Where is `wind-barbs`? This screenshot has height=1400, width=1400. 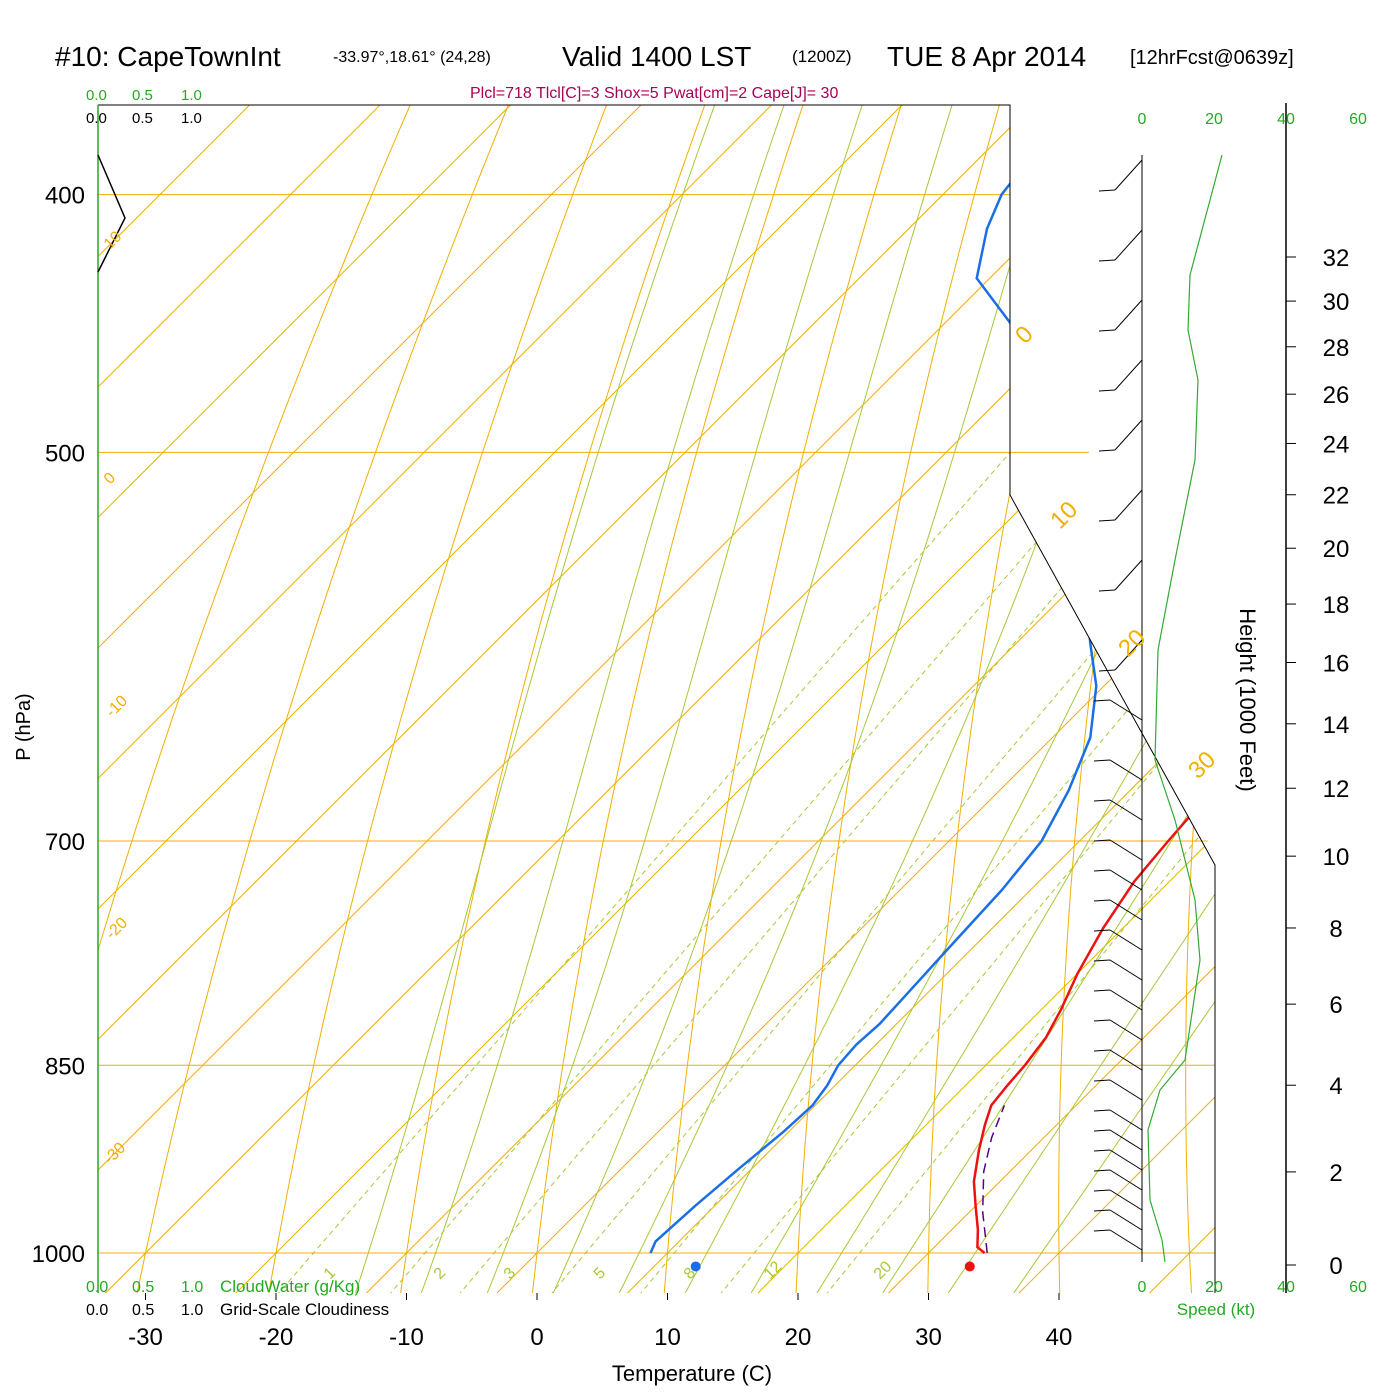
wind-barbs is located at coordinates (1118, 705).